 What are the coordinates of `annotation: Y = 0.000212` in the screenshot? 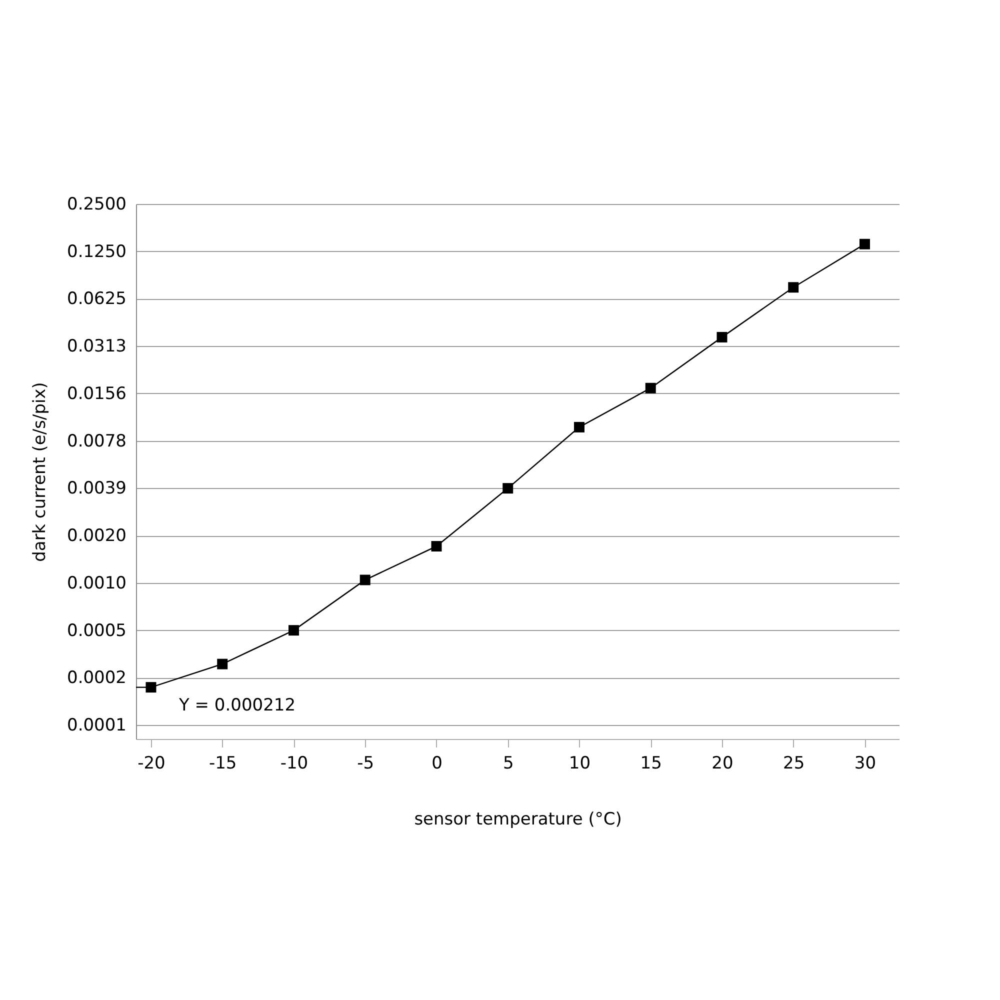 It's located at (237, 705).